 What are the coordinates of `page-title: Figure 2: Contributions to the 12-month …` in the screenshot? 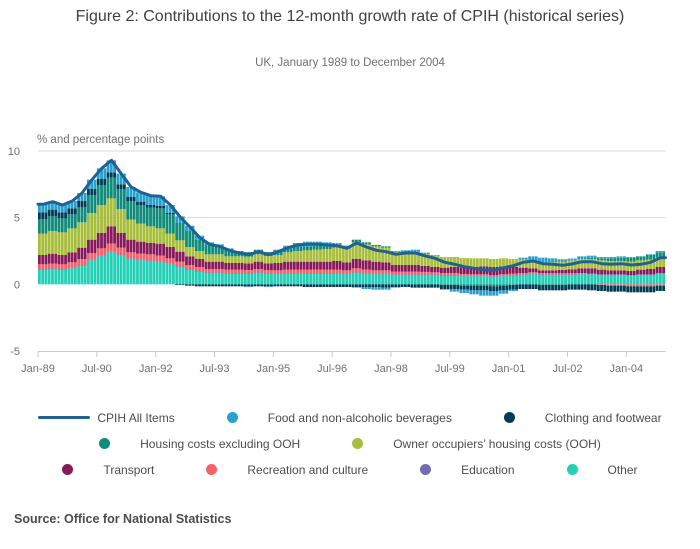 It's located at (350, 16).